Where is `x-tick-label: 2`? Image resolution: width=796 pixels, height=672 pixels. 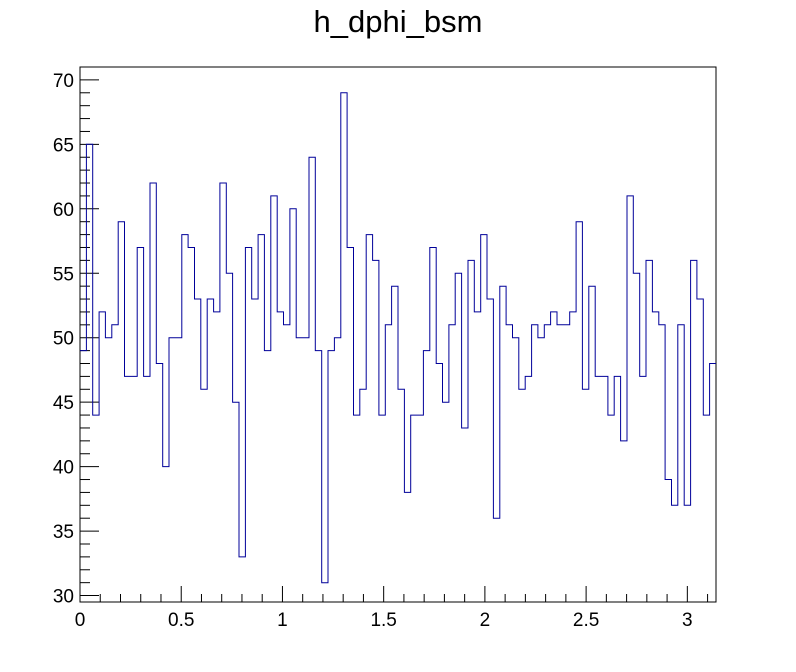 x-tick-label: 2 is located at coordinates (485, 620).